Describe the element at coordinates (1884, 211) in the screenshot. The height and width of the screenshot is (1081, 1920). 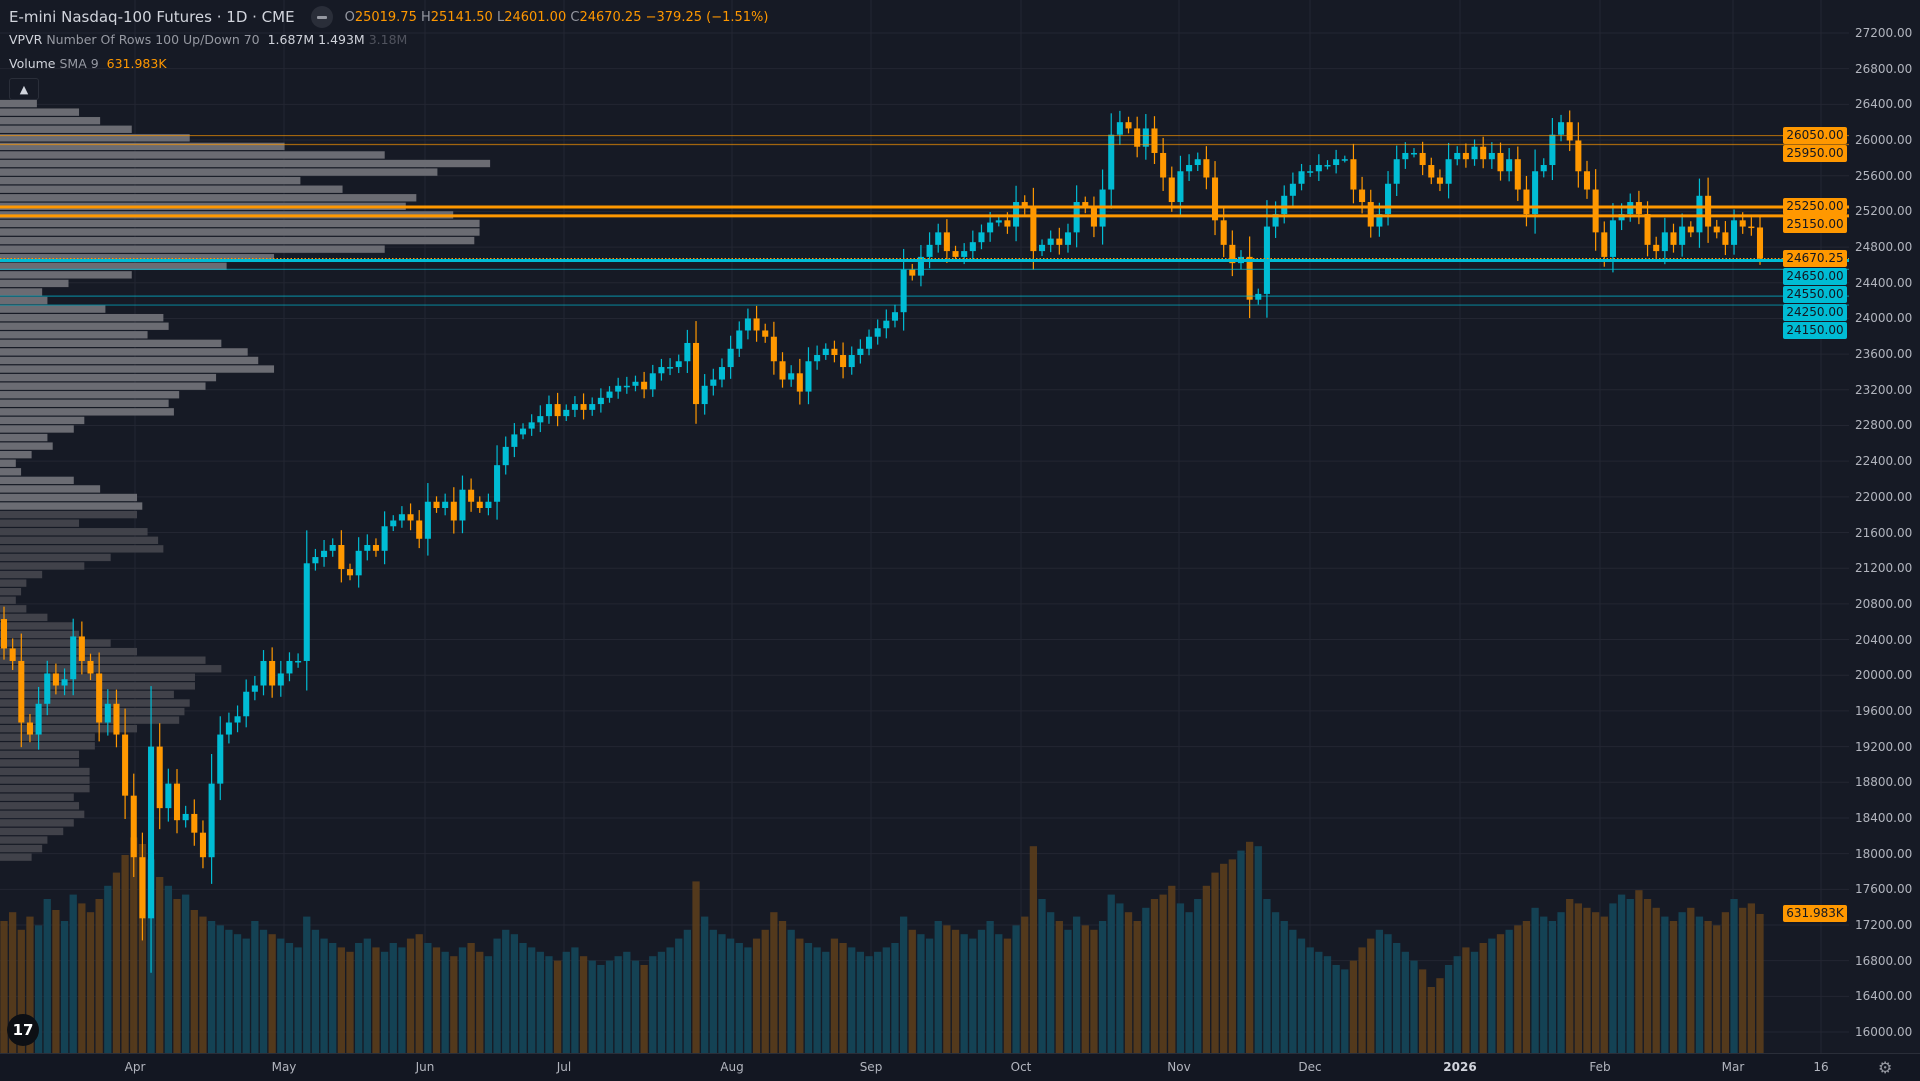
I see `price-tick-label: 25200.00` at that location.